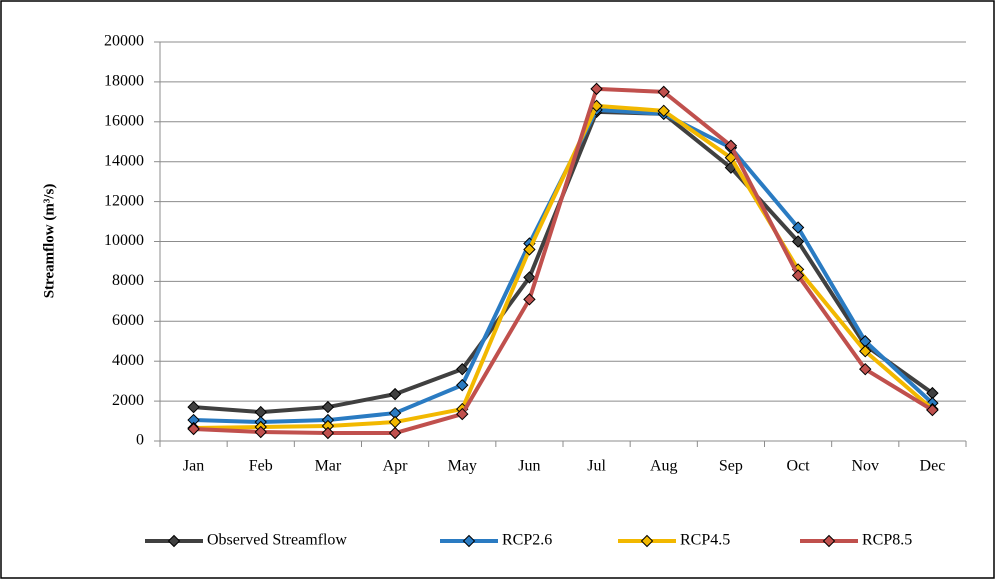 This screenshot has width=995, height=579. Describe the element at coordinates (396, 466) in the screenshot. I see `x-tick-label: Apr` at that location.